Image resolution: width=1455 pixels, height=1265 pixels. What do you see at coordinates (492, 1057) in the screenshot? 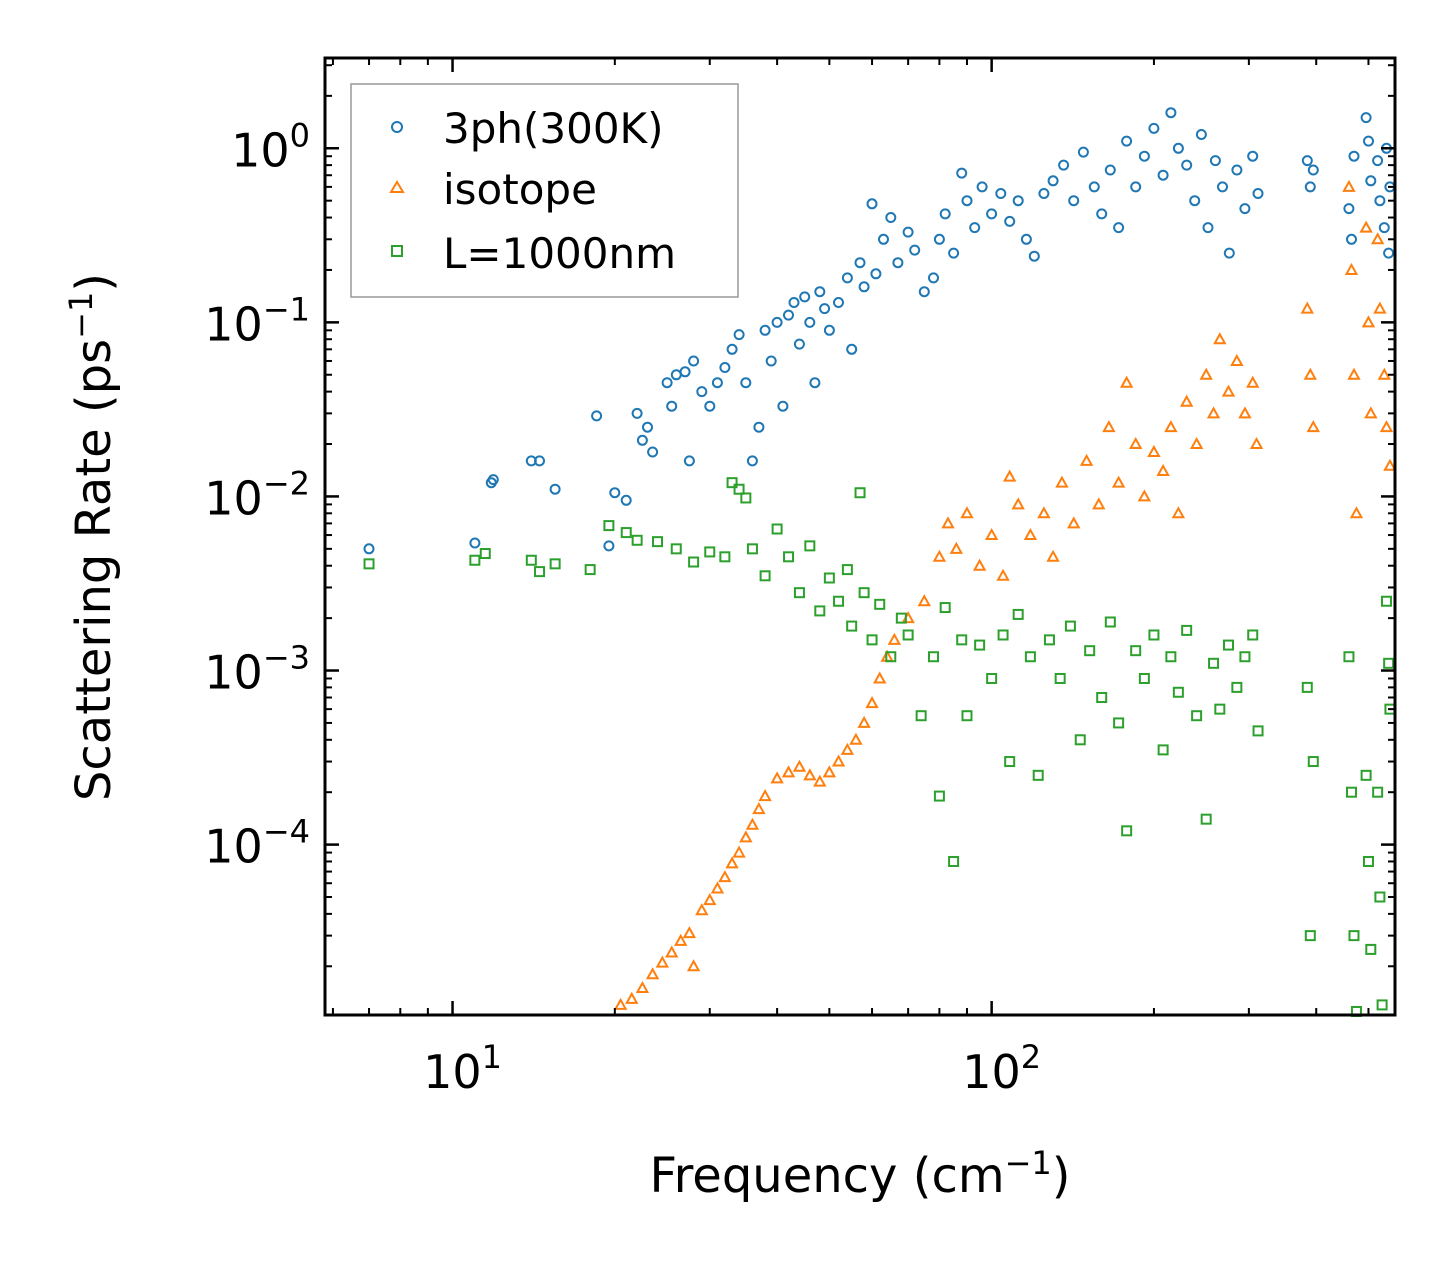
I see `tick-label-exponent: 1` at bounding box center [492, 1057].